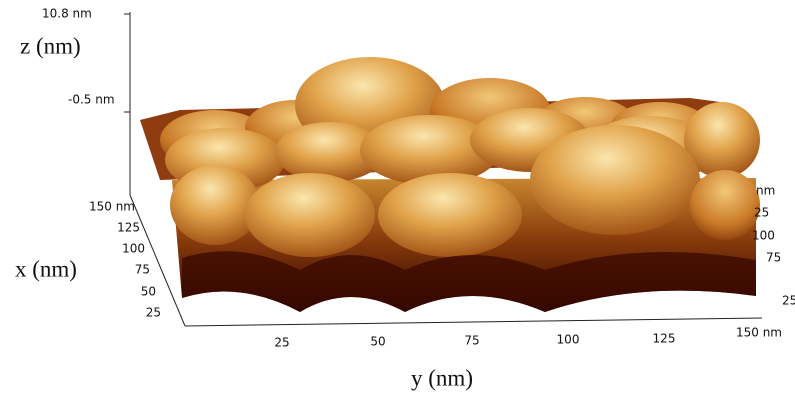  I want to click on x-tick-label: 125, so click(128, 228).